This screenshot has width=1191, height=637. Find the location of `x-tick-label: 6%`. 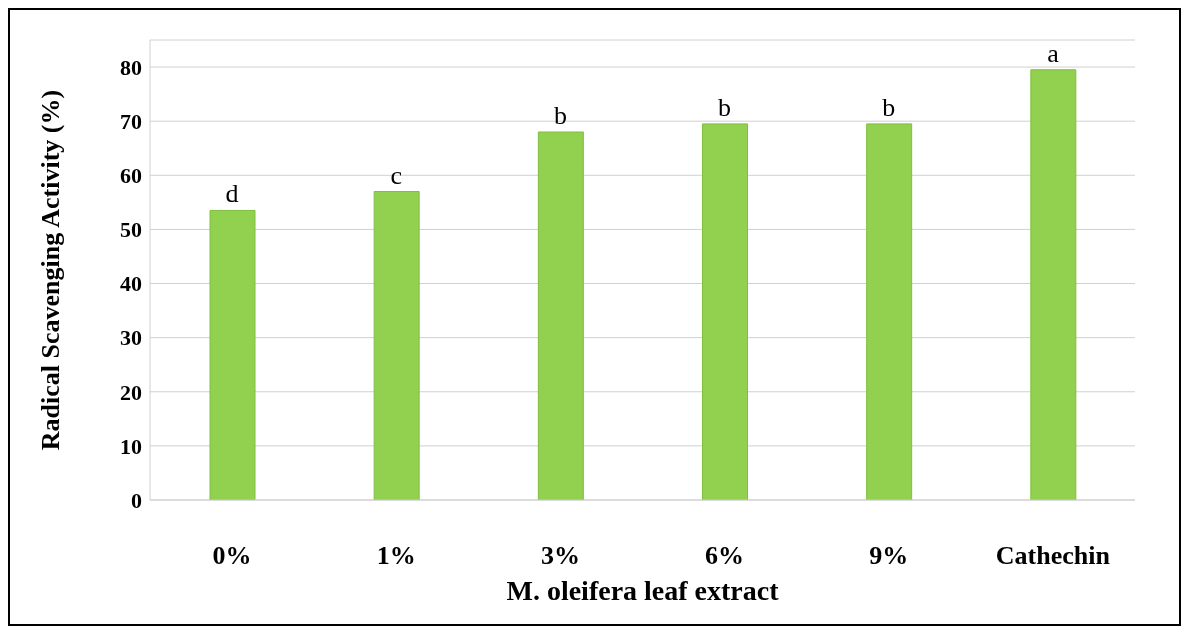

x-tick-label: 6% is located at coordinates (725, 556).